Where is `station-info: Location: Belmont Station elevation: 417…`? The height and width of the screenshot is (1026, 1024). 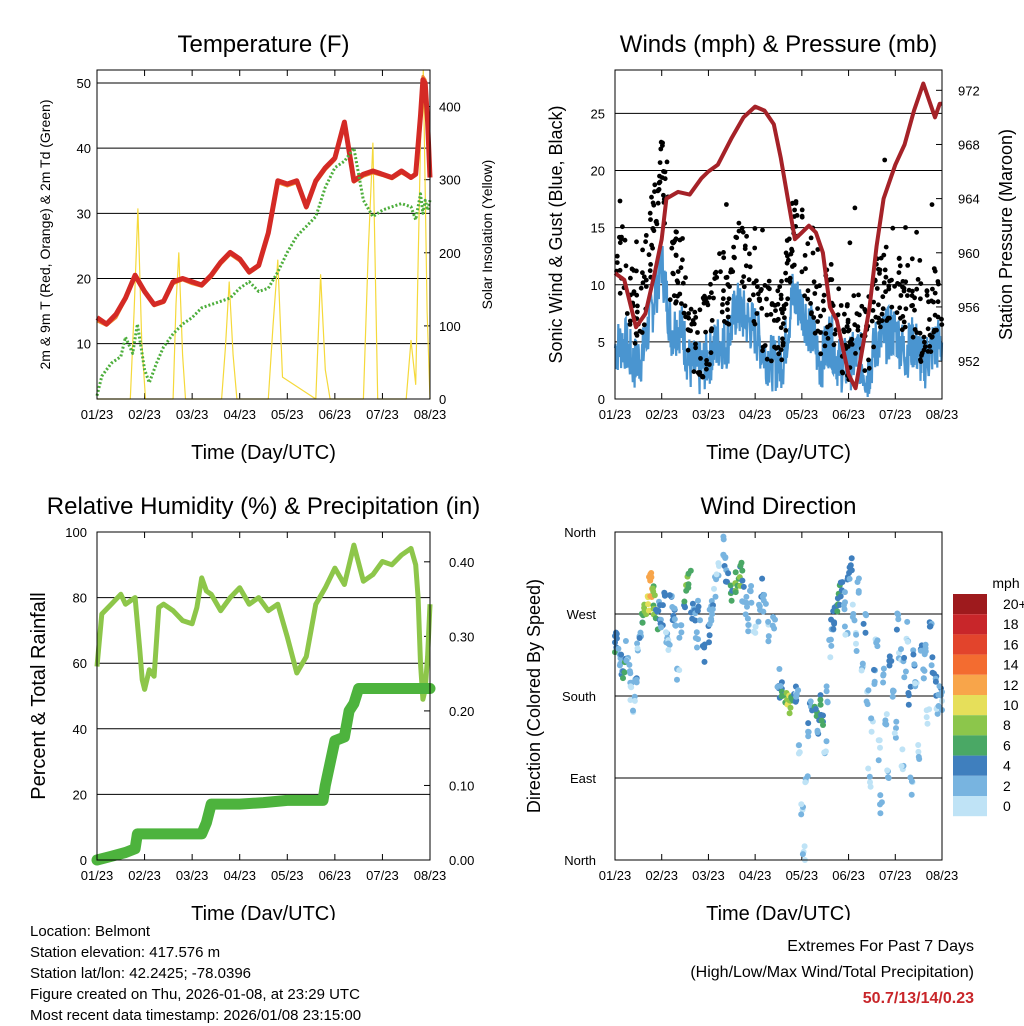 station-info: Location: Belmont Station elevation: 417… is located at coordinates (195, 973).